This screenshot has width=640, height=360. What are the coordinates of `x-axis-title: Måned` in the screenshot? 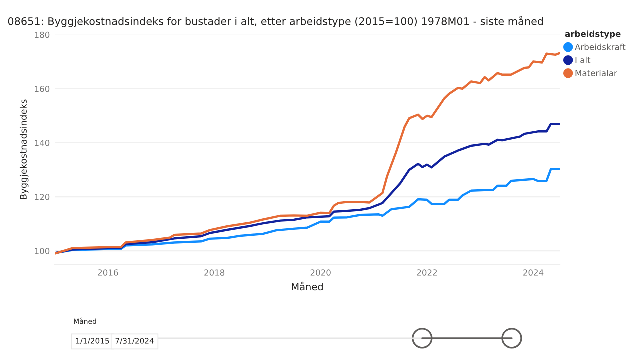 It's located at (307, 286).